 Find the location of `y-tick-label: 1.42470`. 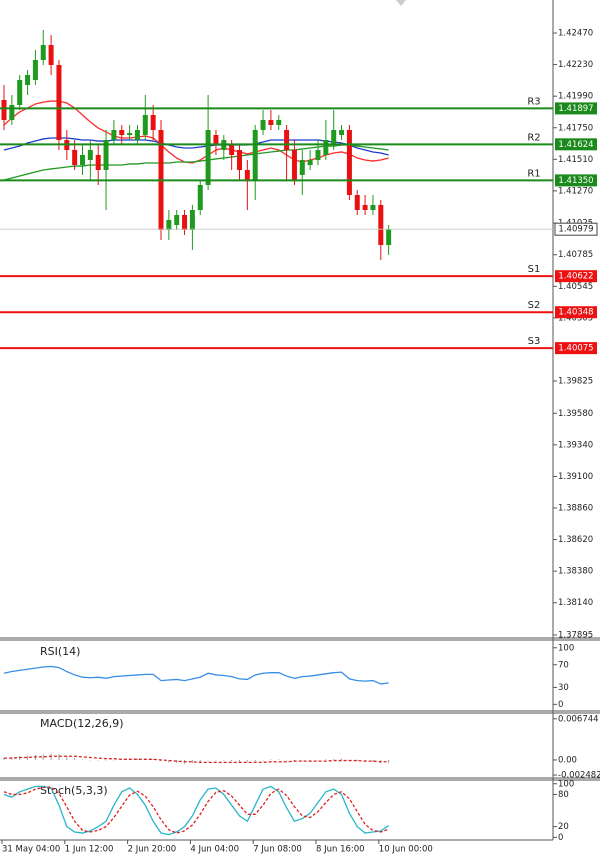

y-tick-label: 1.42470 is located at coordinates (575, 34).